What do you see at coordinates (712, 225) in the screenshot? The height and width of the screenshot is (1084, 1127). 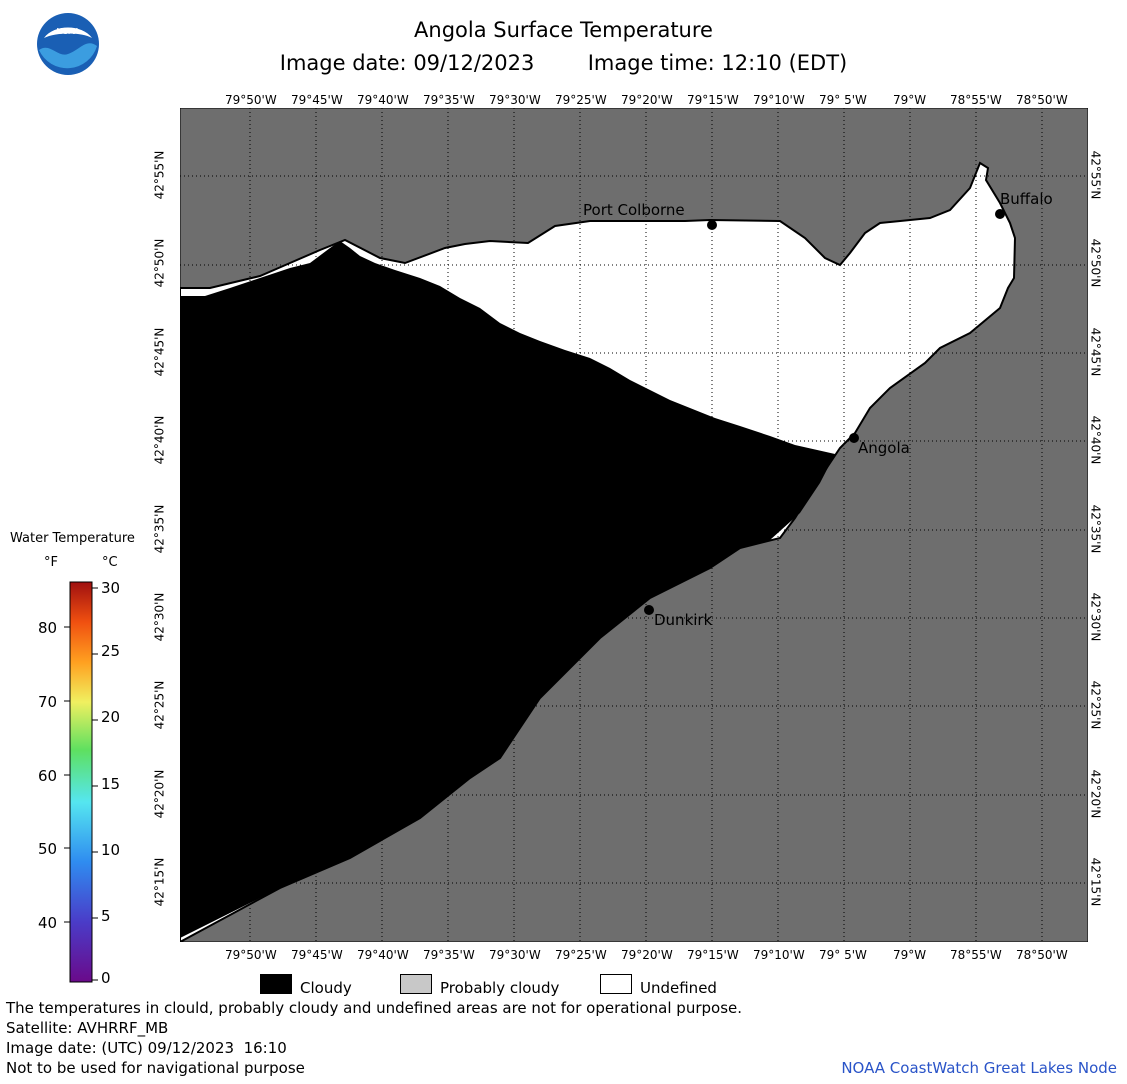 I see `city-marker-port-colborne` at bounding box center [712, 225].